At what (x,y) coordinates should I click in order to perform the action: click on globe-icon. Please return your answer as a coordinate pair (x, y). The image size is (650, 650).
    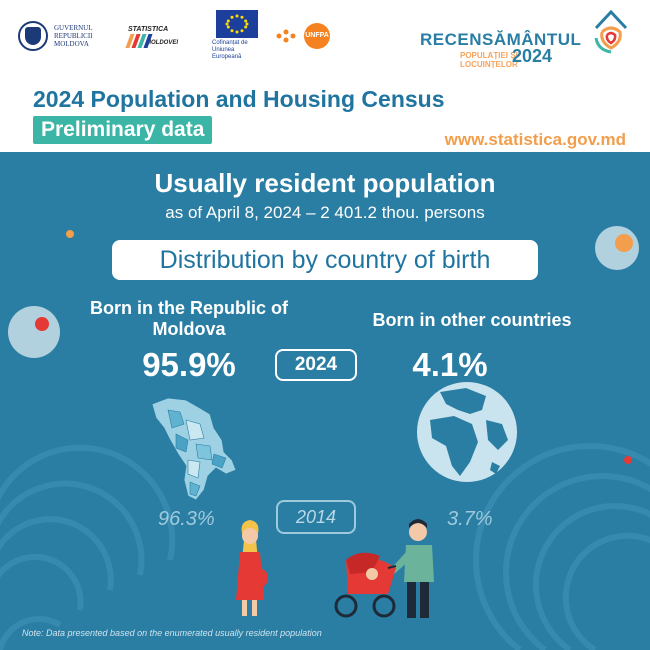
    Looking at the image, I should click on (467, 432).